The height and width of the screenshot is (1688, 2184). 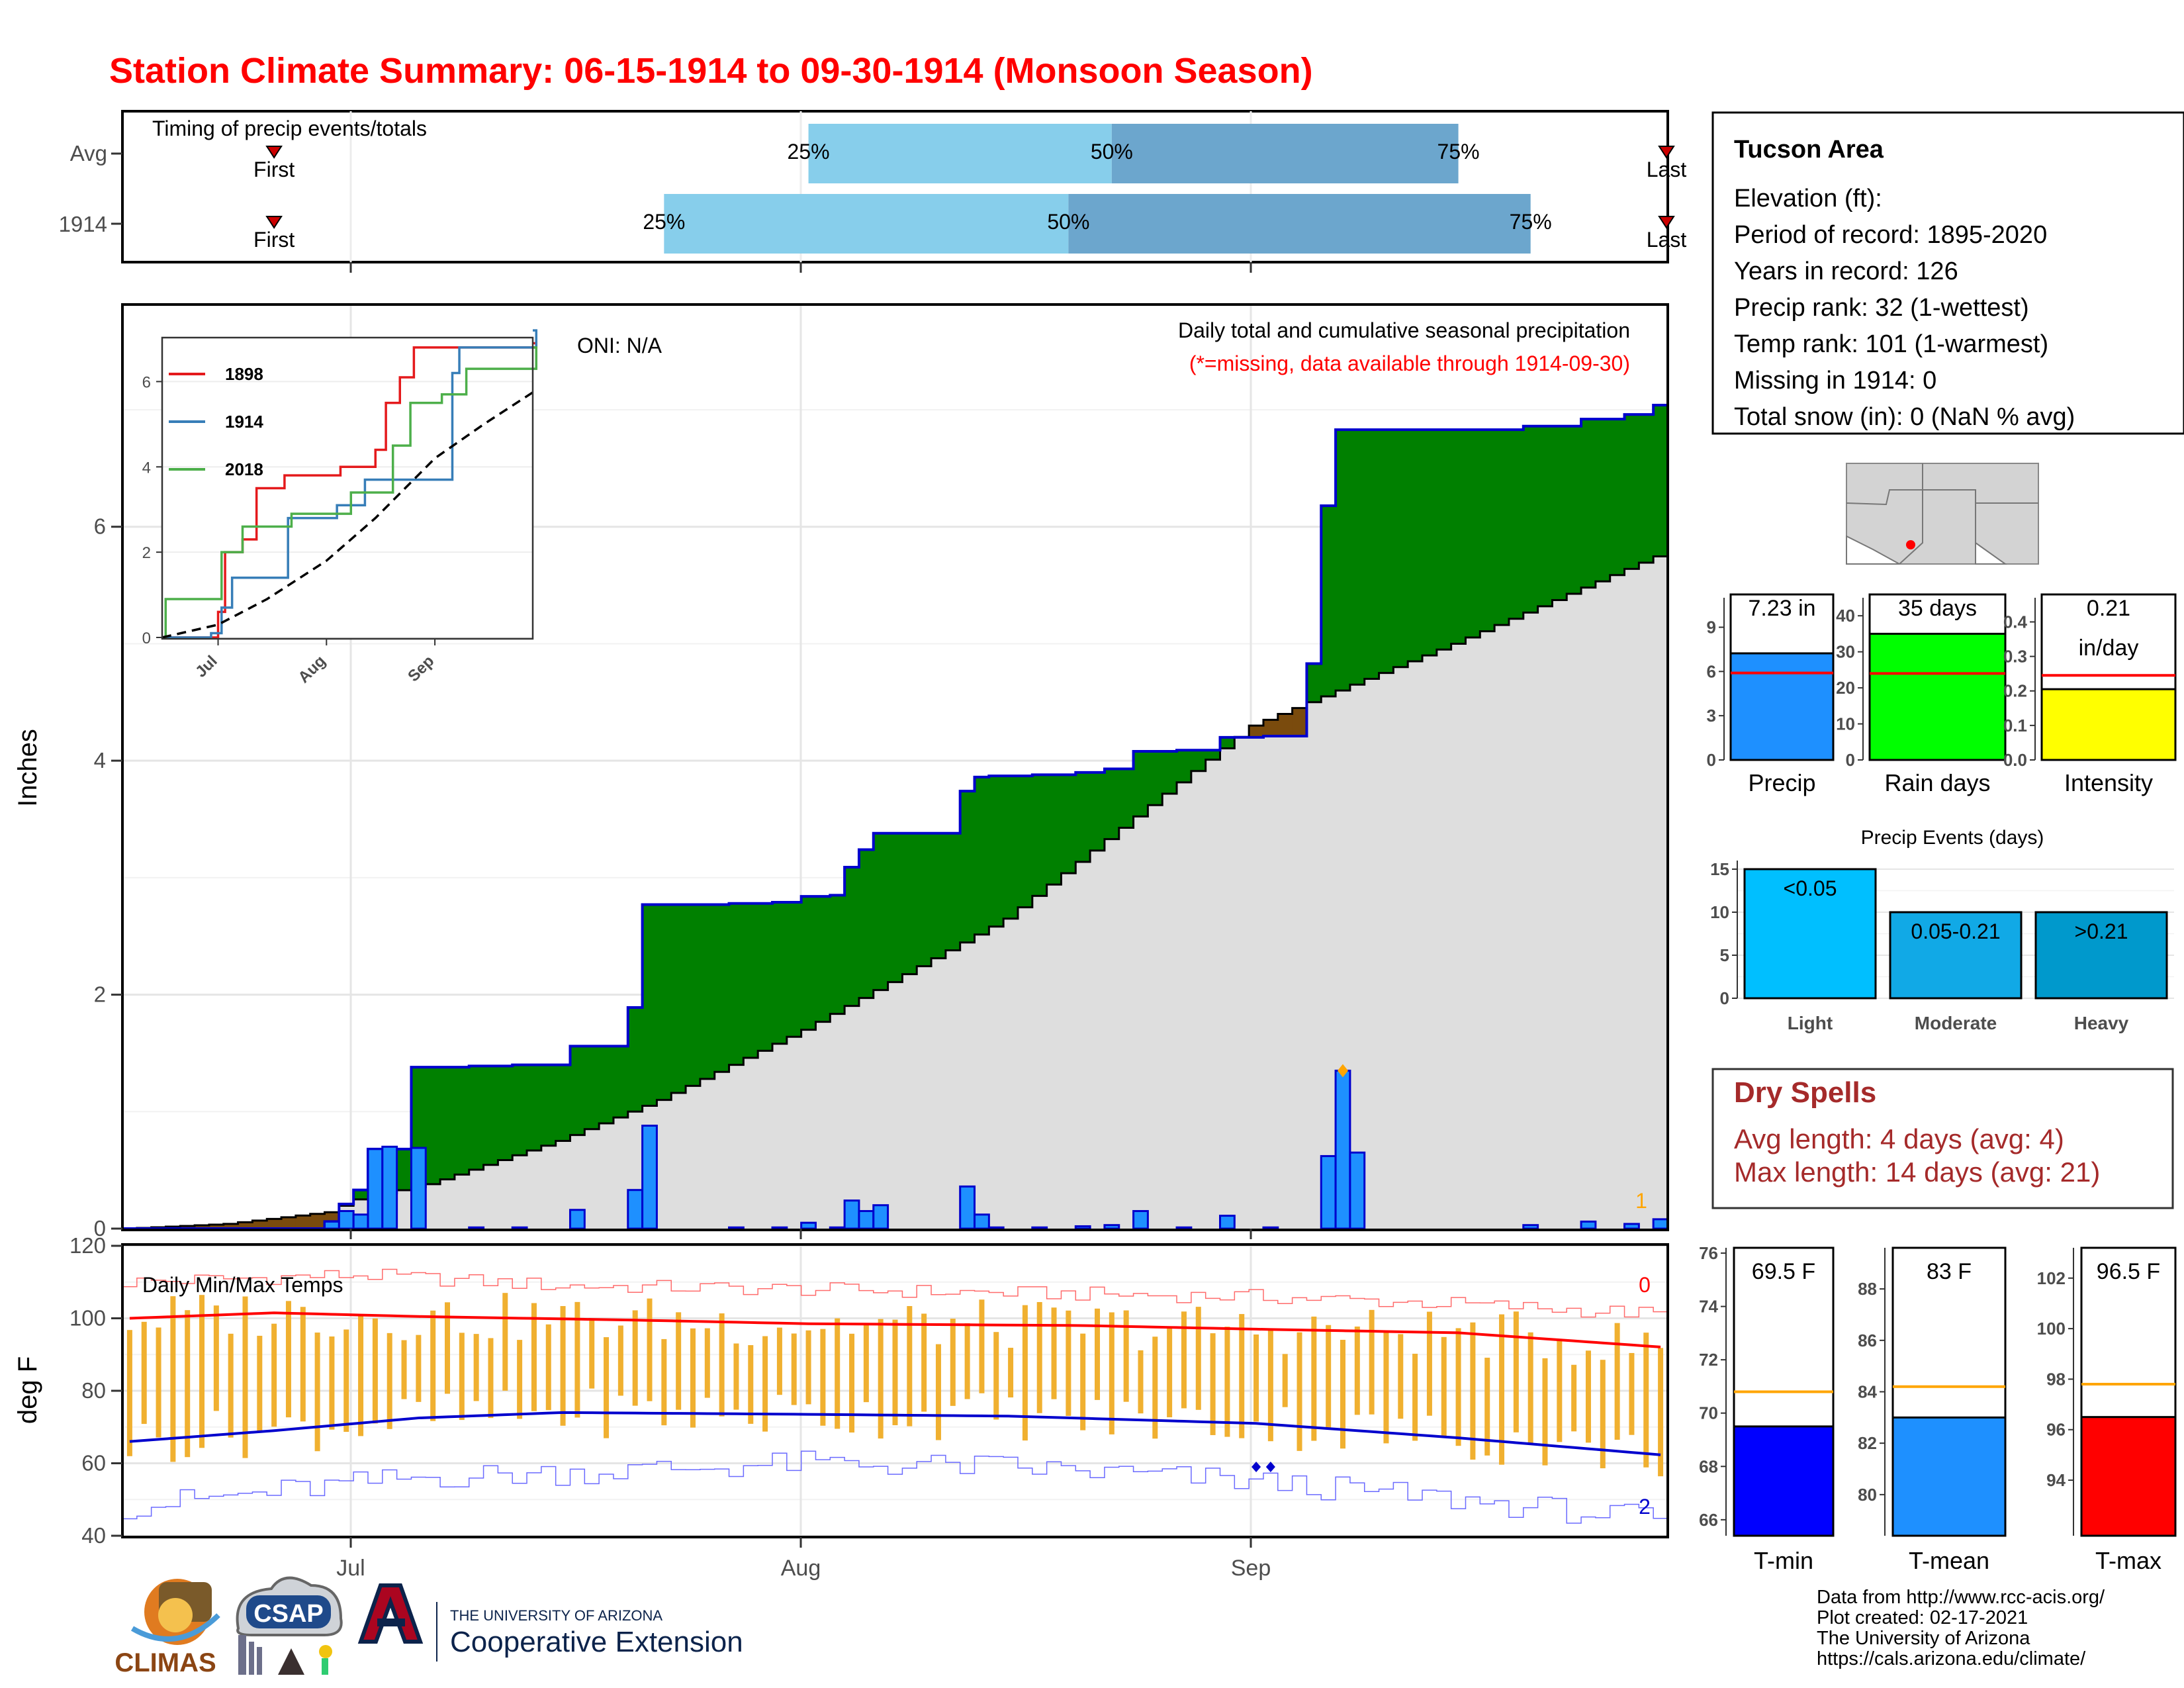 I want to click on record-min-line, so click(x=895, y=1487).